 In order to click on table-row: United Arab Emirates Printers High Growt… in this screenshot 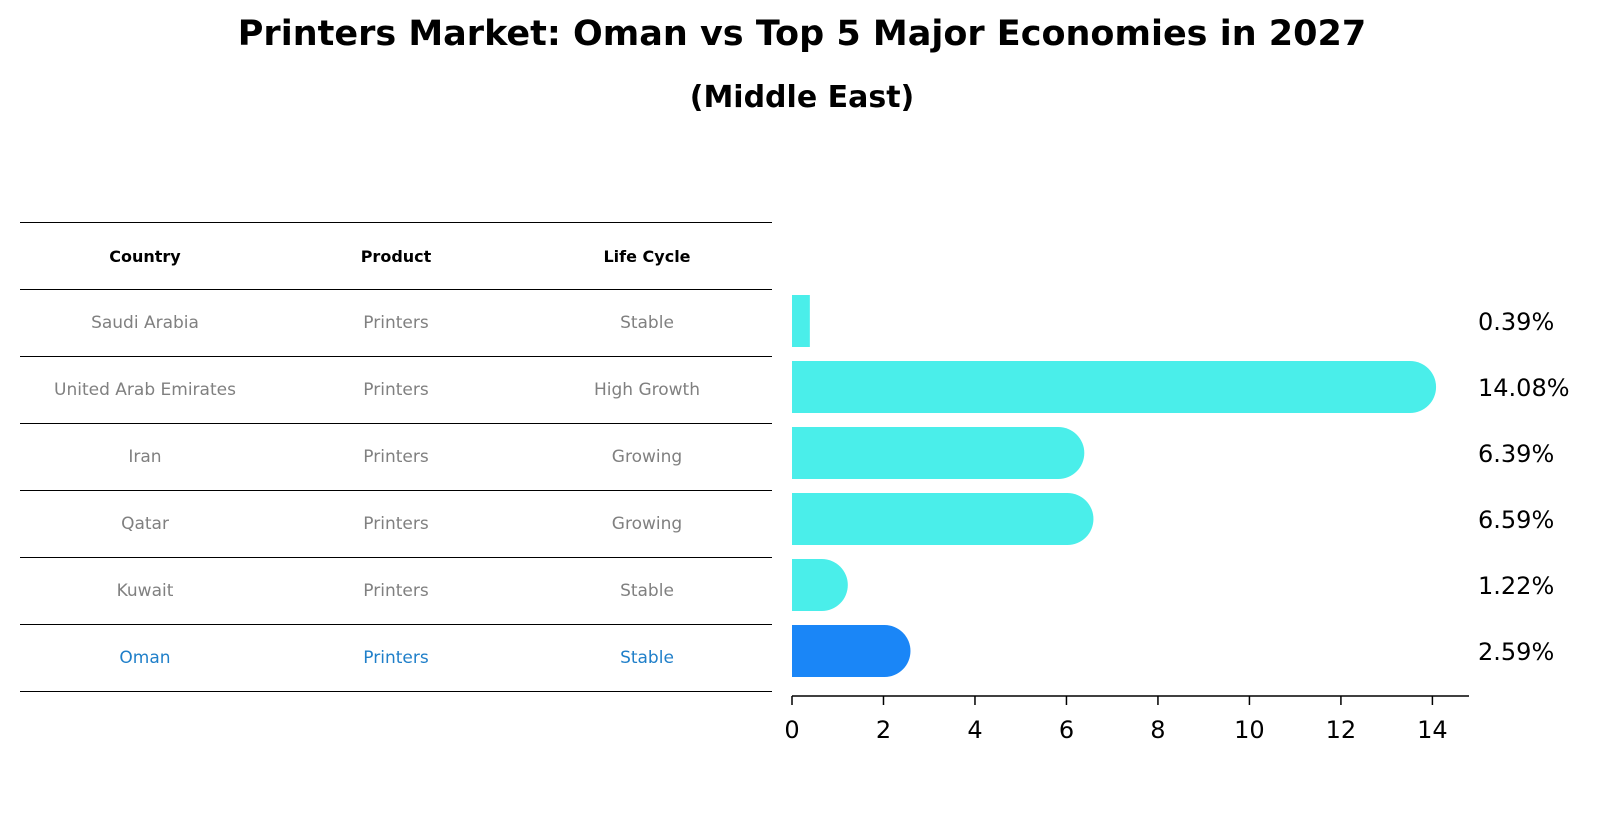, I will do `click(396, 389)`.